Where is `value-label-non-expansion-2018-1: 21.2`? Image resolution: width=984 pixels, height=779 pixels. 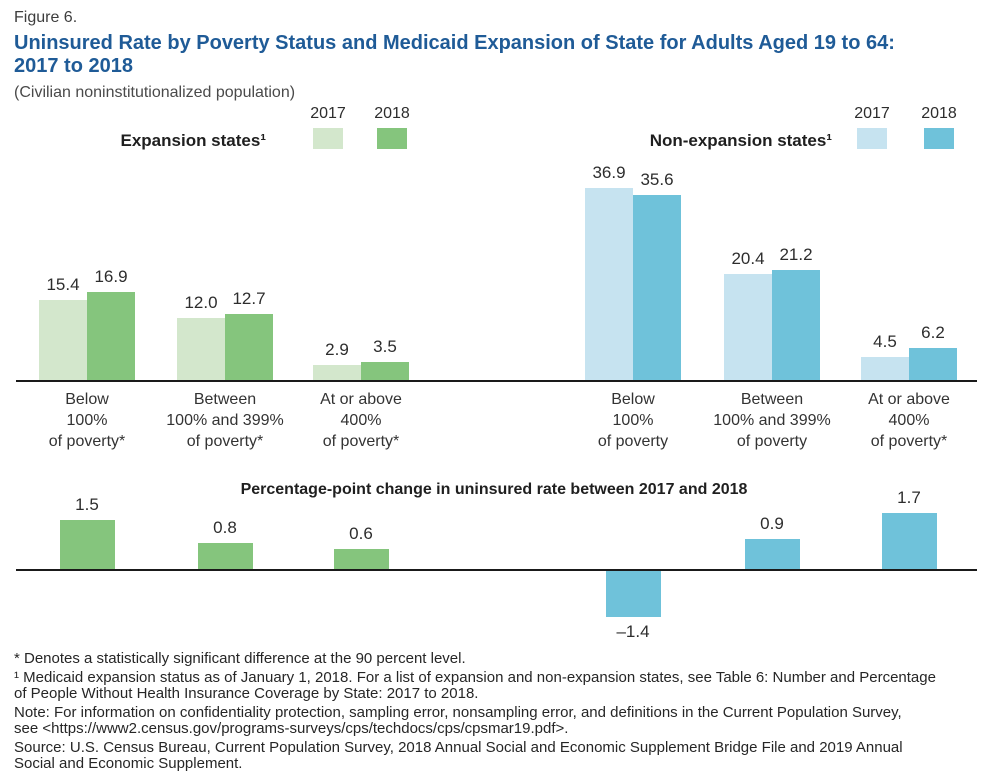 value-label-non-expansion-2018-1: 21.2 is located at coordinates (796, 254).